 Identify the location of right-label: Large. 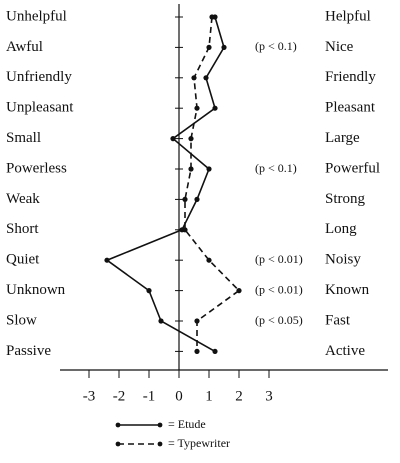
(342, 138).